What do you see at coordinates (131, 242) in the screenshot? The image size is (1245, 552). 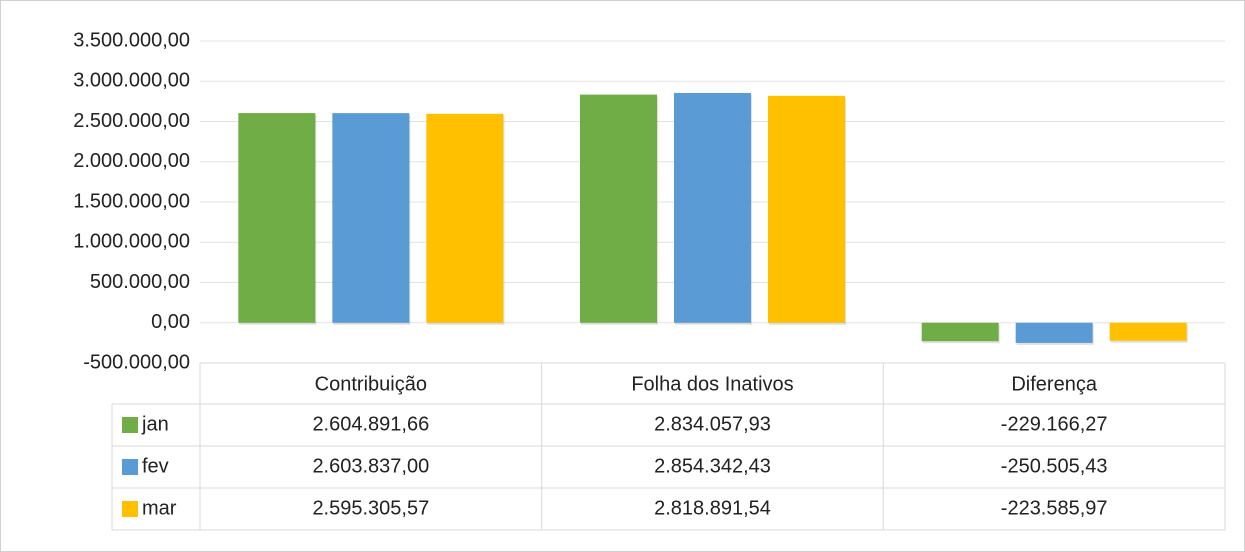 I see `y-tick-label: 1.000.000,00` at bounding box center [131, 242].